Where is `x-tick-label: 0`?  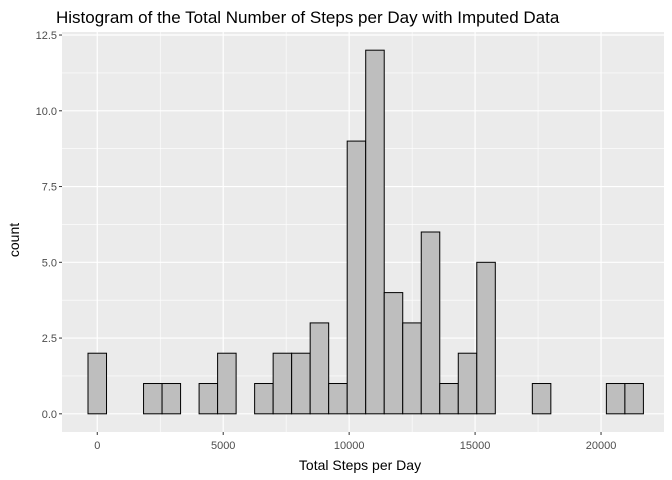
x-tick-label: 0 is located at coordinates (97, 446).